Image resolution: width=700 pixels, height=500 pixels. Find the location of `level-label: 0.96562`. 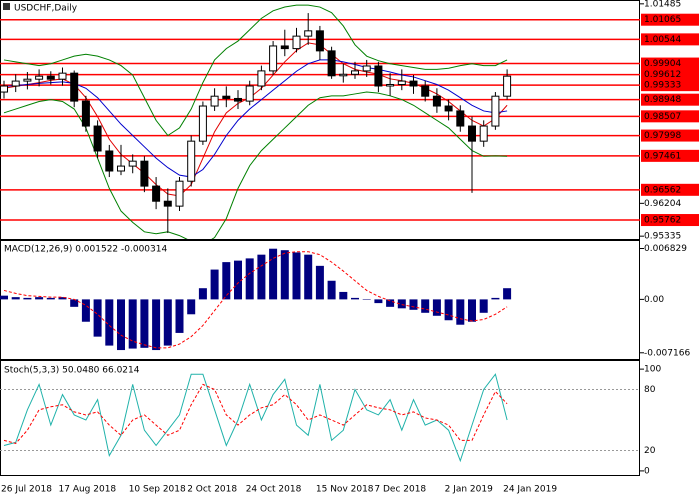

level-label: 0.96562 is located at coordinates (662, 190).